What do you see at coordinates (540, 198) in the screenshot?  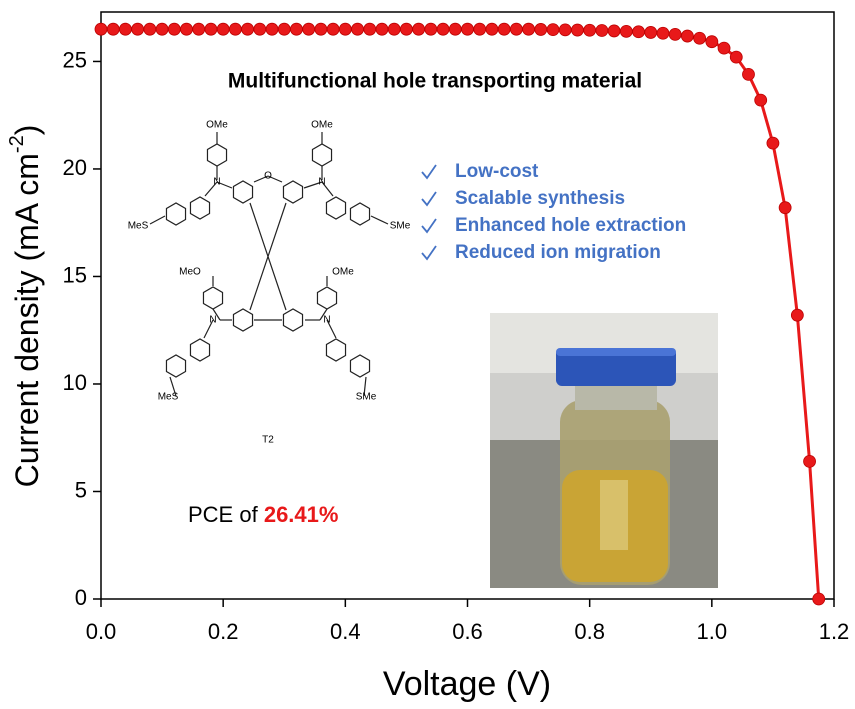 I see `feature-item: Scalable synthesis` at bounding box center [540, 198].